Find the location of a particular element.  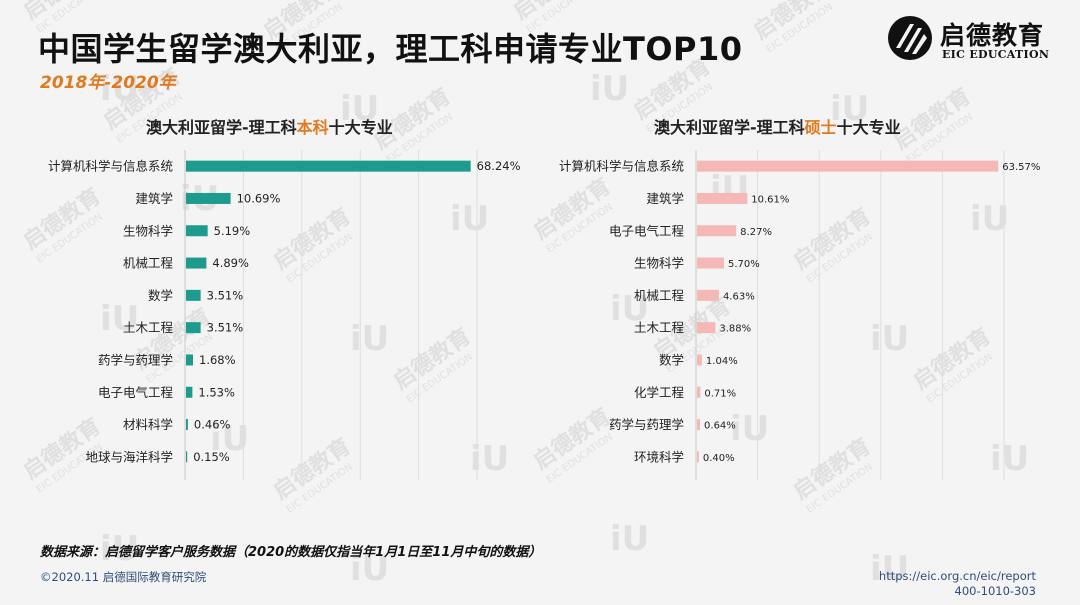

value-label: 4.89% is located at coordinates (230, 263).